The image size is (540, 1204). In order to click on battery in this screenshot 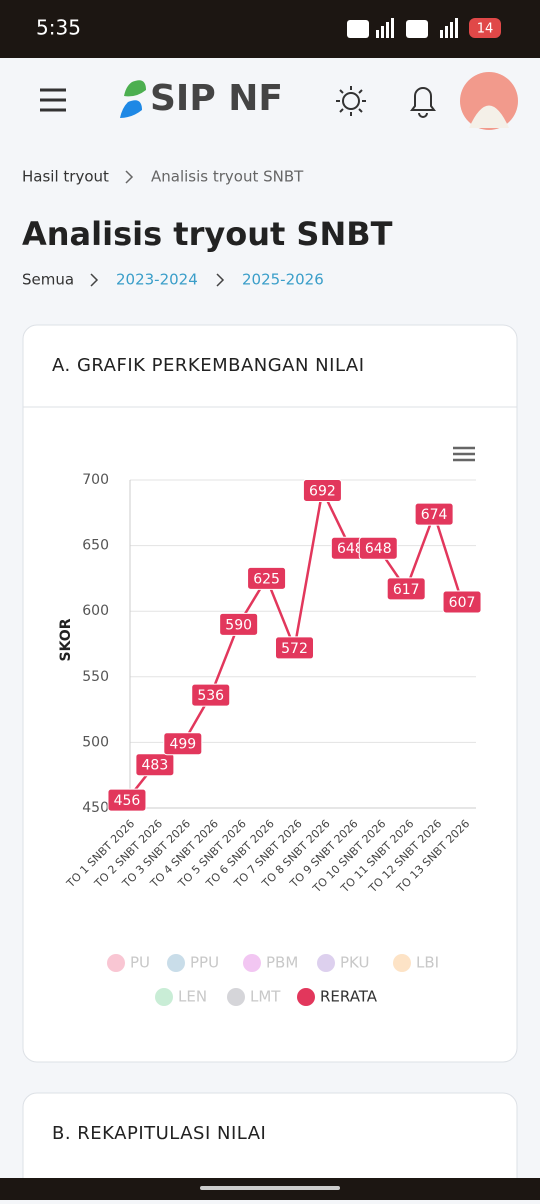, I will do `click(485, 28)`.